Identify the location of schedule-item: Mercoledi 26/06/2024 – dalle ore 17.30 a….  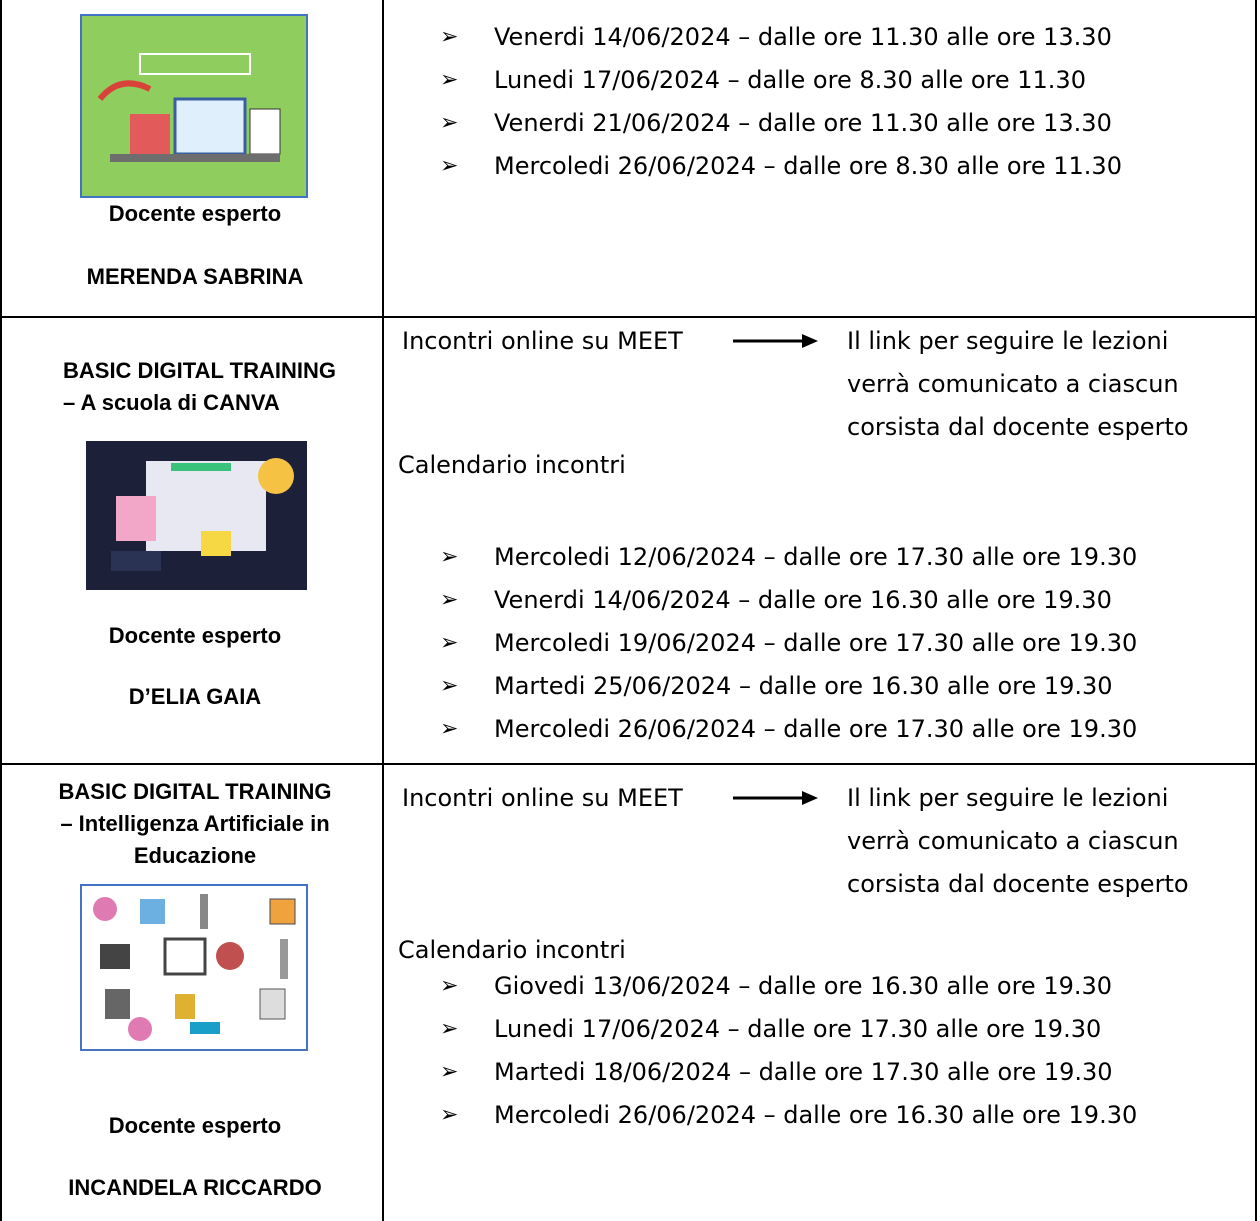
(816, 729).